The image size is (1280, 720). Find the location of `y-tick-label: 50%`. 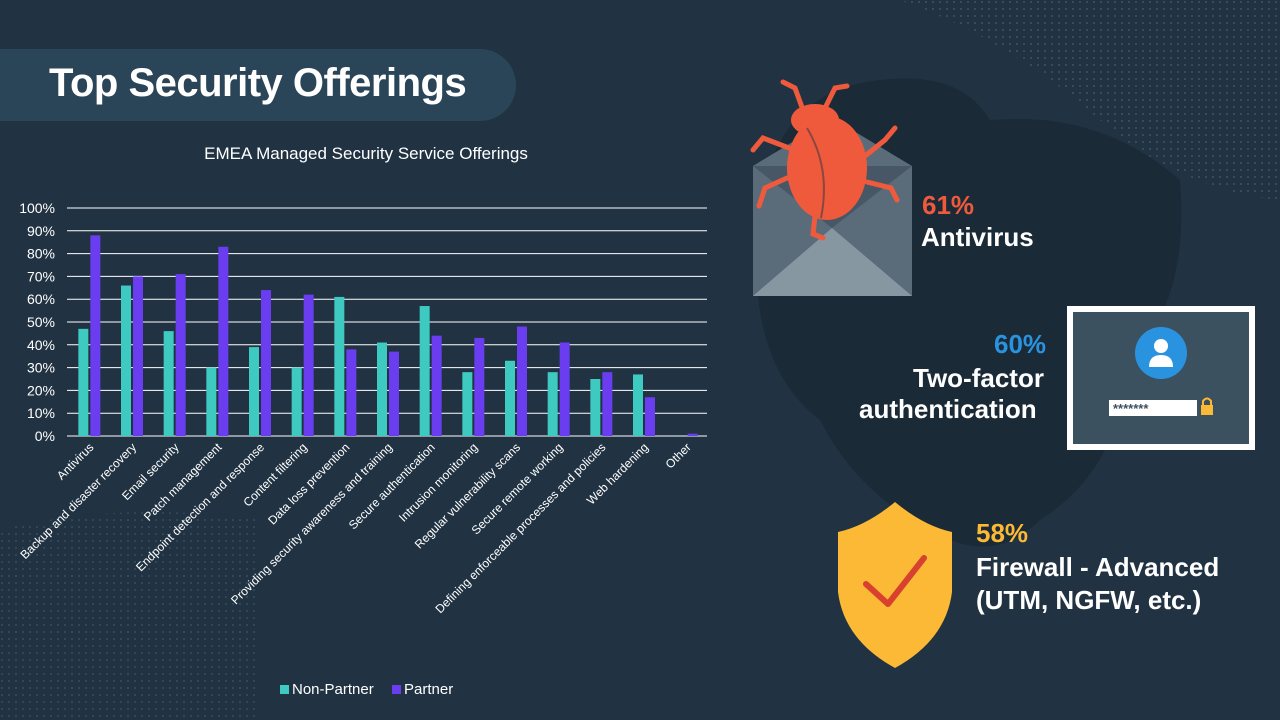

y-tick-label: 50% is located at coordinates (41, 322).